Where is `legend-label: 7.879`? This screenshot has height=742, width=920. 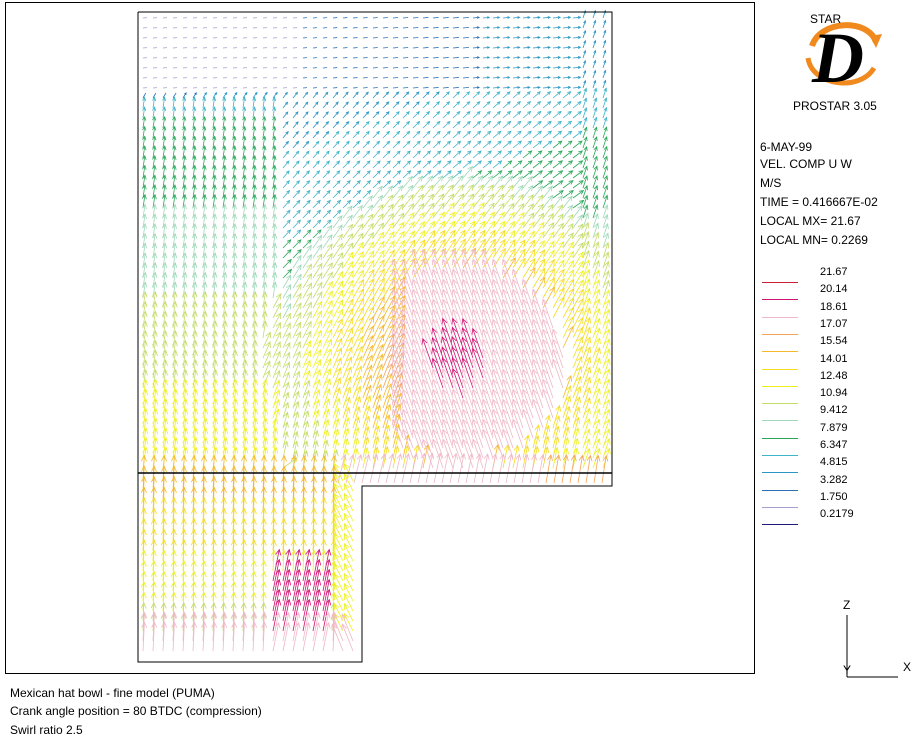 legend-label: 7.879 is located at coordinates (834, 427).